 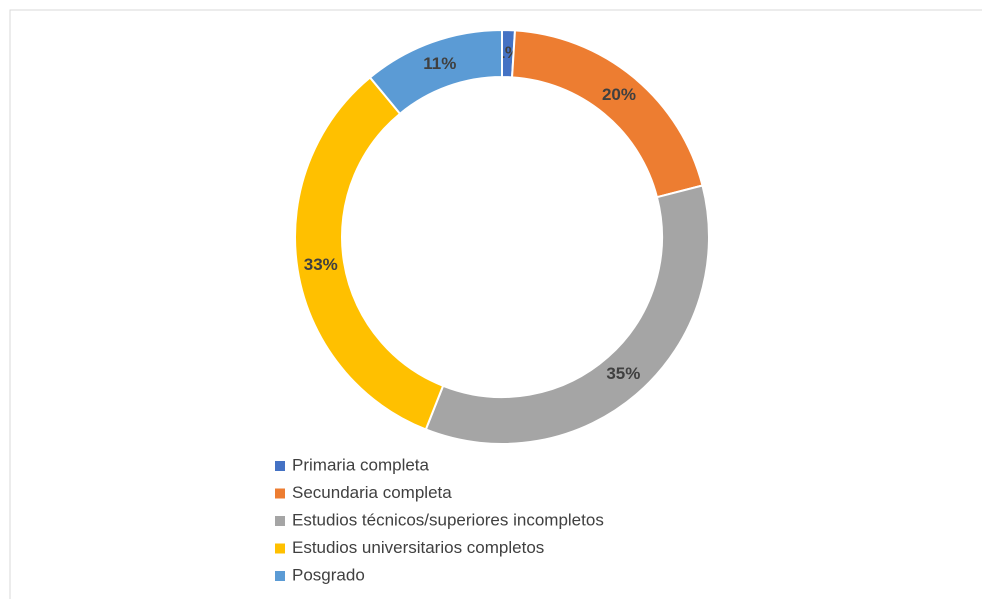 What do you see at coordinates (321, 264) in the screenshot?
I see `data-label: 33%` at bounding box center [321, 264].